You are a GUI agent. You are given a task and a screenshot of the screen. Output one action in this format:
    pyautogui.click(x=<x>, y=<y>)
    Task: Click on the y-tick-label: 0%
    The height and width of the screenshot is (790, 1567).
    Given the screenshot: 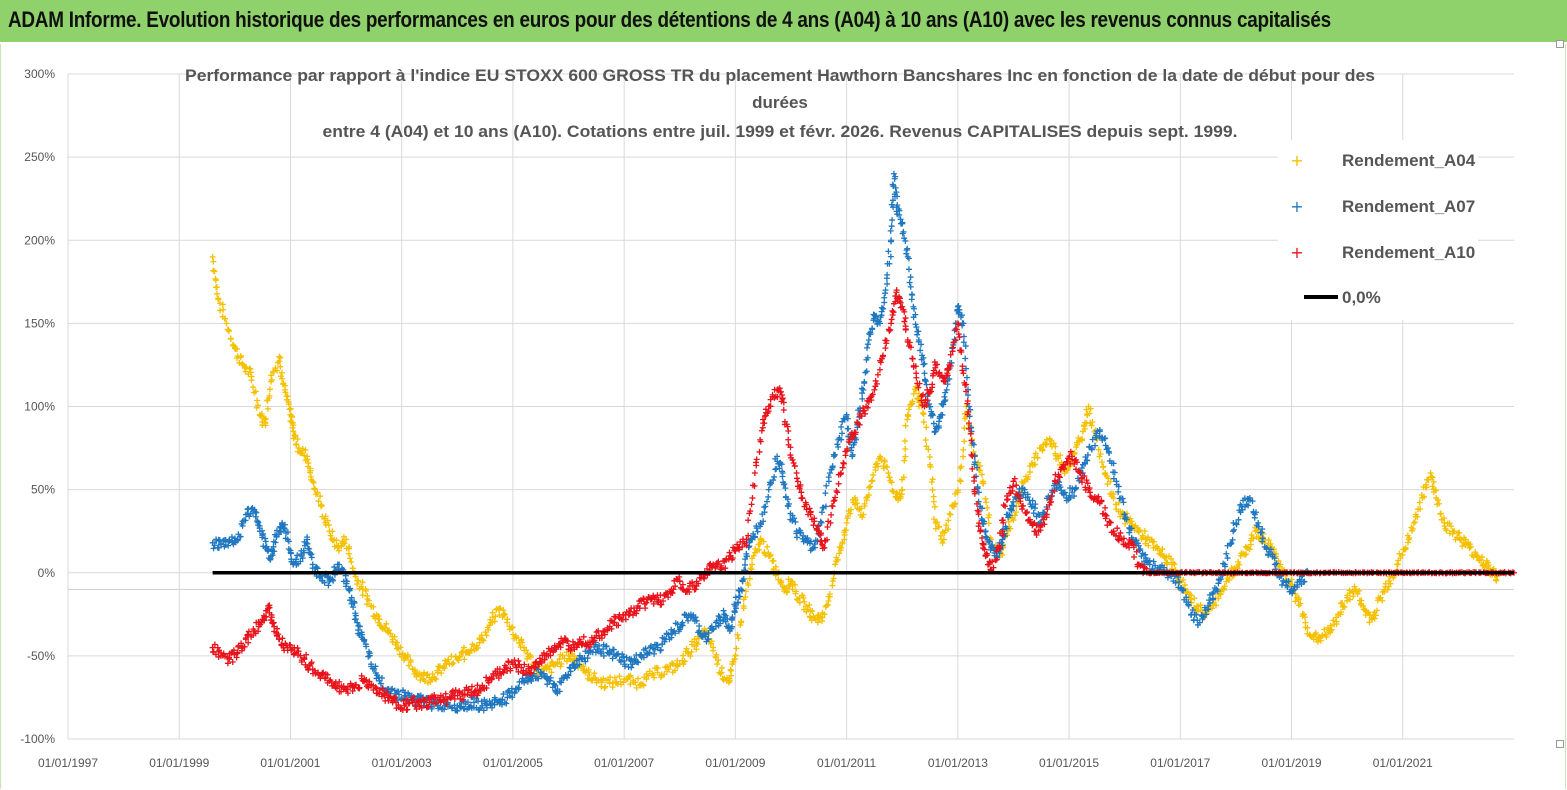 What is the action you would take?
    pyautogui.click(x=47, y=573)
    